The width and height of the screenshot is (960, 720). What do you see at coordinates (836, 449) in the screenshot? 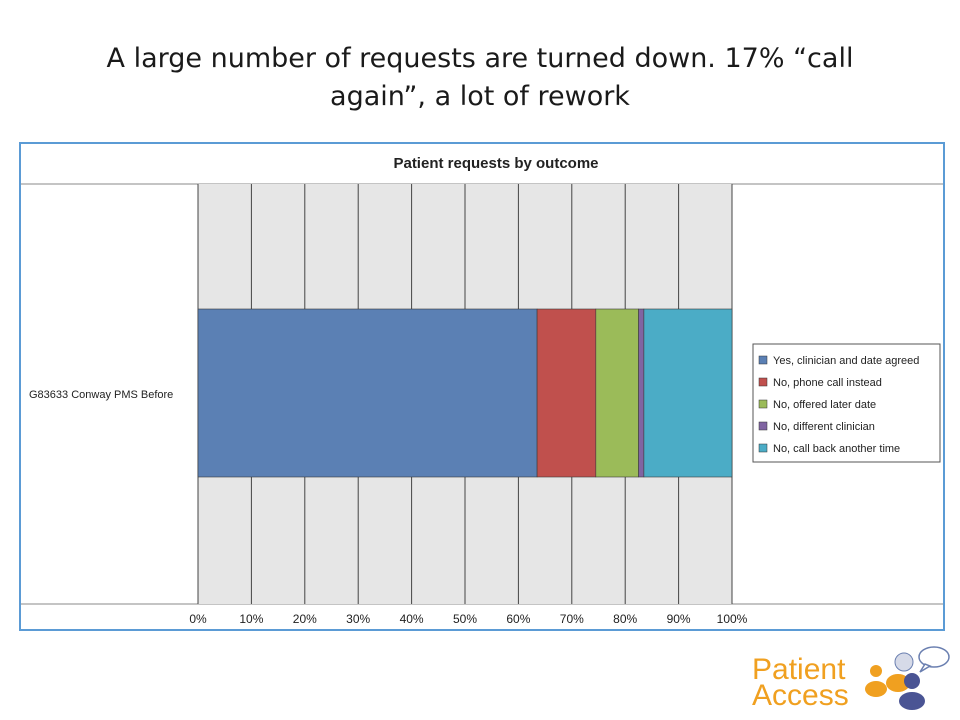
I see `legend-label: No, call back another time` at bounding box center [836, 449].